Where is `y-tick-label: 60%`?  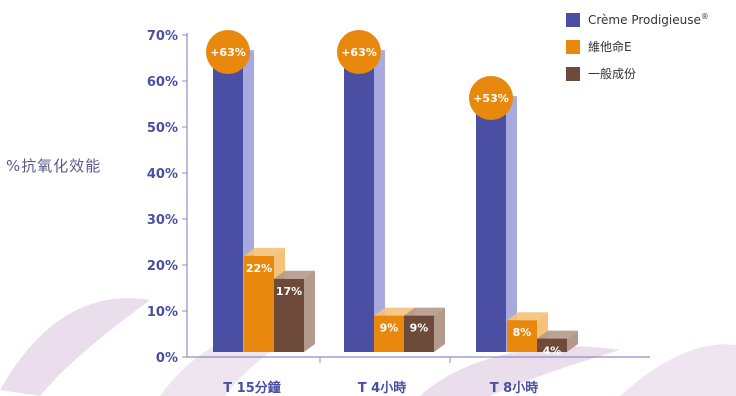
y-tick-label: 60% is located at coordinates (162, 82).